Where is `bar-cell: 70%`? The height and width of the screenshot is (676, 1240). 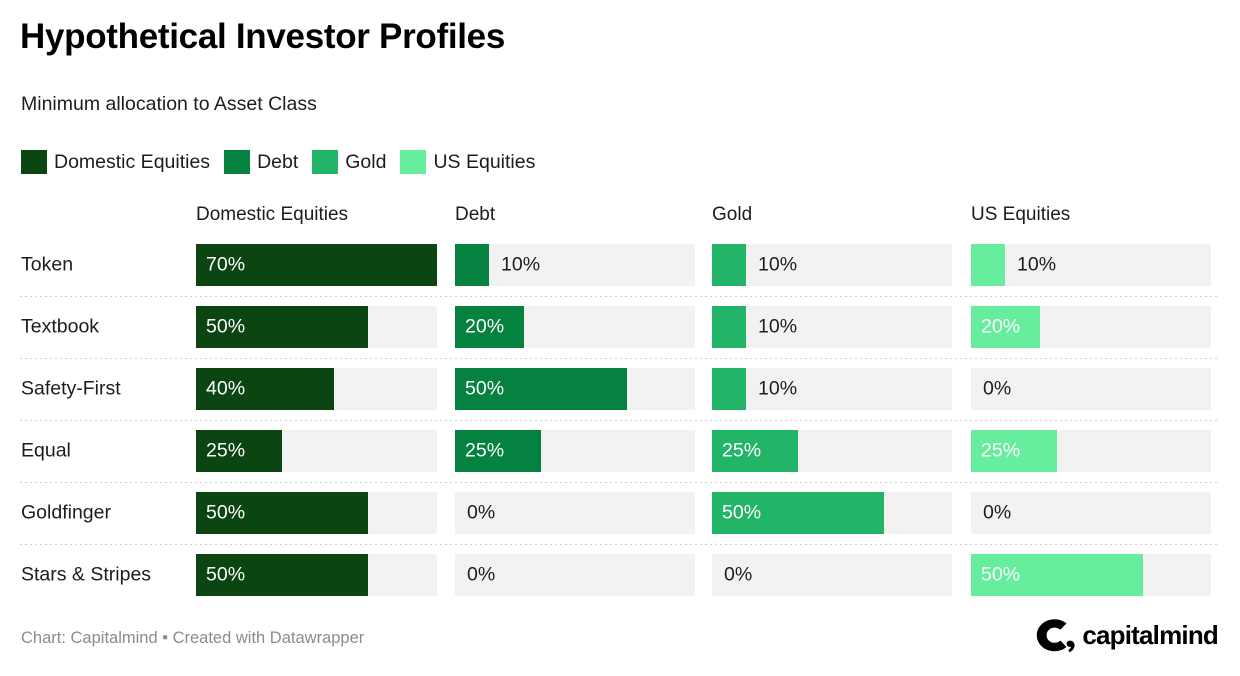
bar-cell: 70% is located at coordinates (316, 265).